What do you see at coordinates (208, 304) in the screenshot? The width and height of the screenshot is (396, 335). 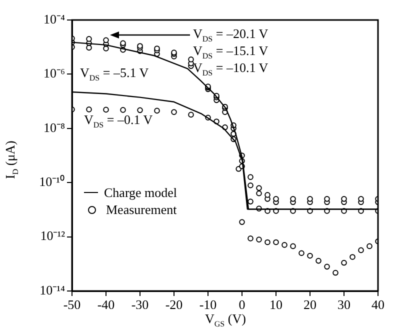 I see `x-tick-label: -10` at bounding box center [208, 304].